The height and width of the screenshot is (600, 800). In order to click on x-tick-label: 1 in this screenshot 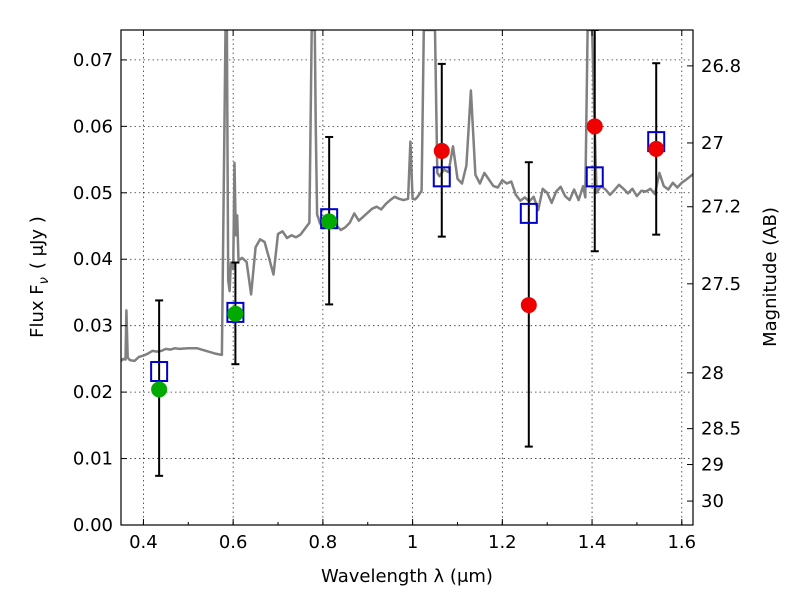, I will do `click(412, 542)`.